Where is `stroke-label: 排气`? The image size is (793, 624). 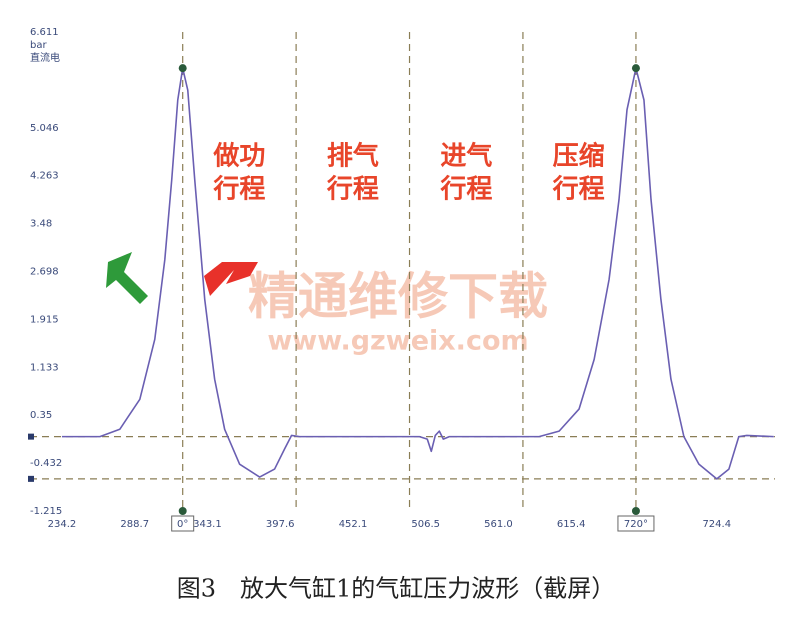 stroke-label: 排气 is located at coordinates (353, 156).